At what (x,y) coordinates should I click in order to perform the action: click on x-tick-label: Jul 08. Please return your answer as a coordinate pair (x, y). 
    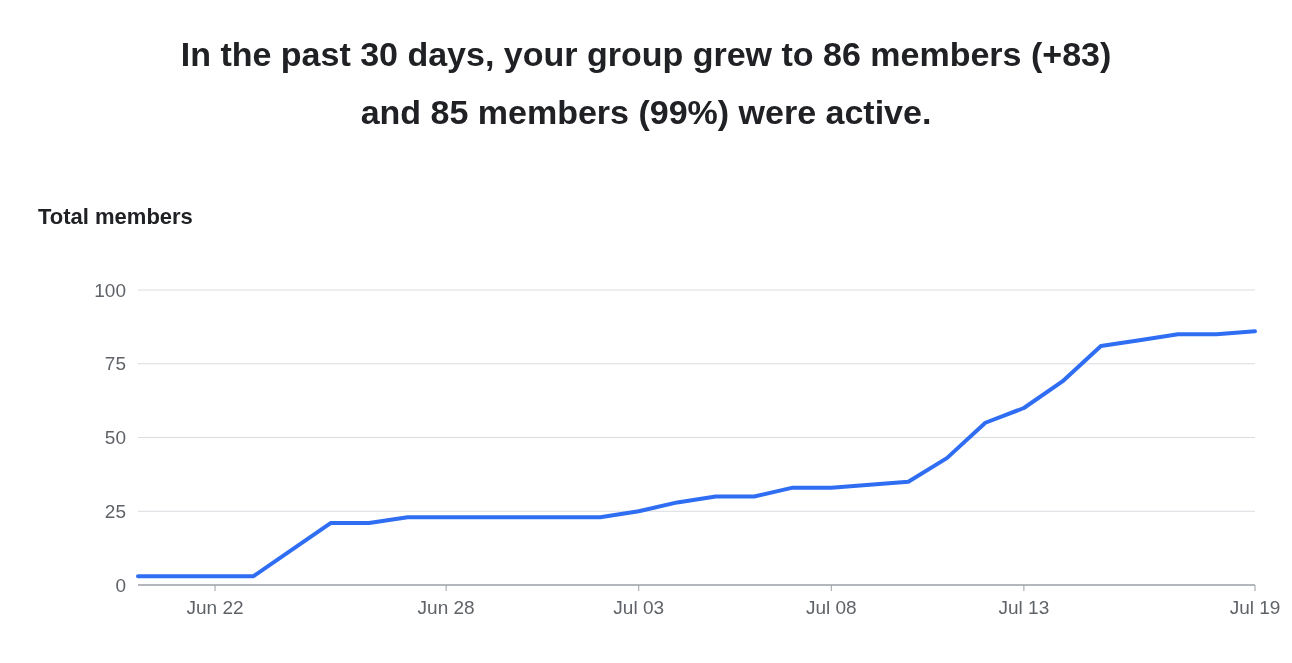
    Looking at the image, I should click on (831, 607).